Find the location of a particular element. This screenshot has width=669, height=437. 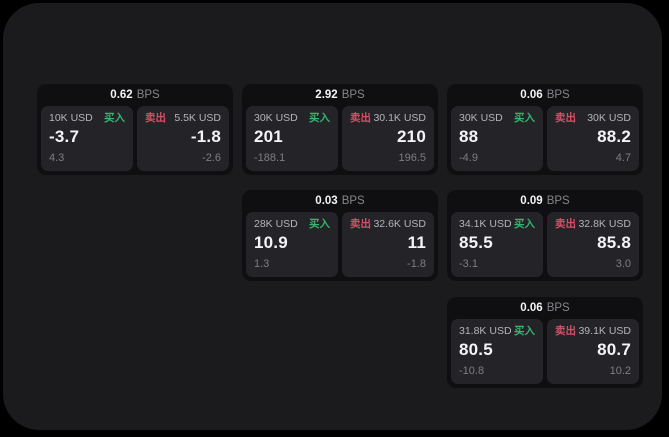

bps-header: 0.03 BPS is located at coordinates (340, 201).